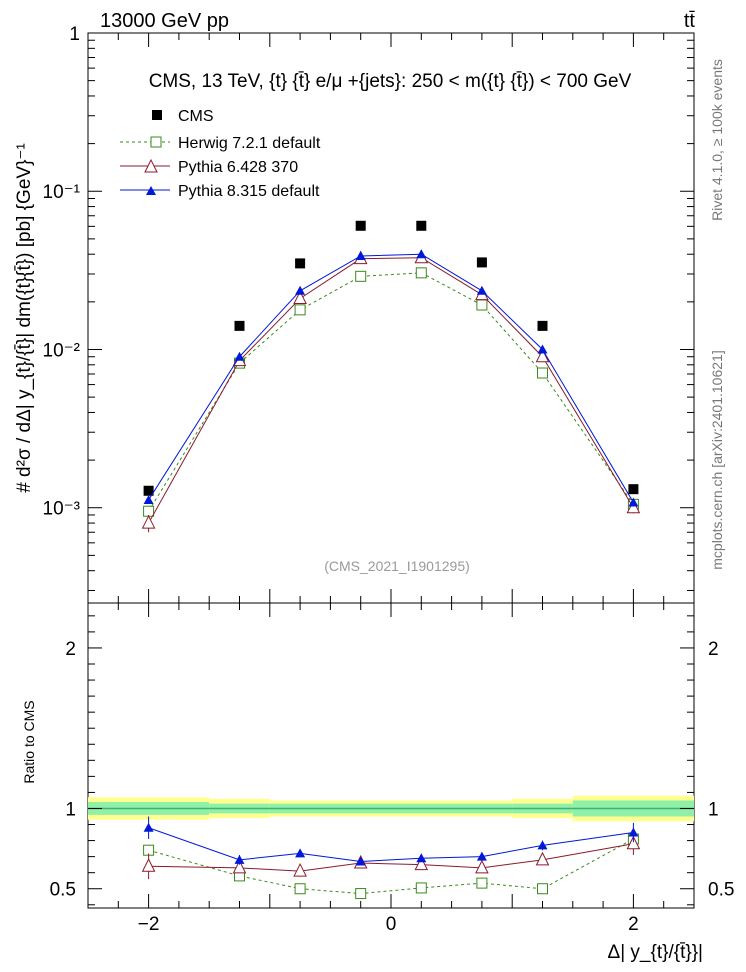 Image resolution: width=746 pixels, height=972 pixels. What do you see at coordinates (391, 924) in the screenshot?
I see `ratio-xtick-label: 0` at bounding box center [391, 924].